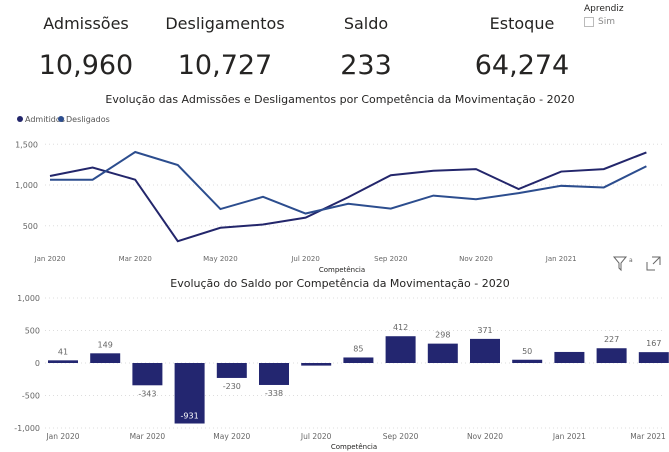 The width and height of the screenshot is (669, 452). Describe the element at coordinates (604, 9) in the screenshot. I see `slicer-title: Aprendiz` at that location.